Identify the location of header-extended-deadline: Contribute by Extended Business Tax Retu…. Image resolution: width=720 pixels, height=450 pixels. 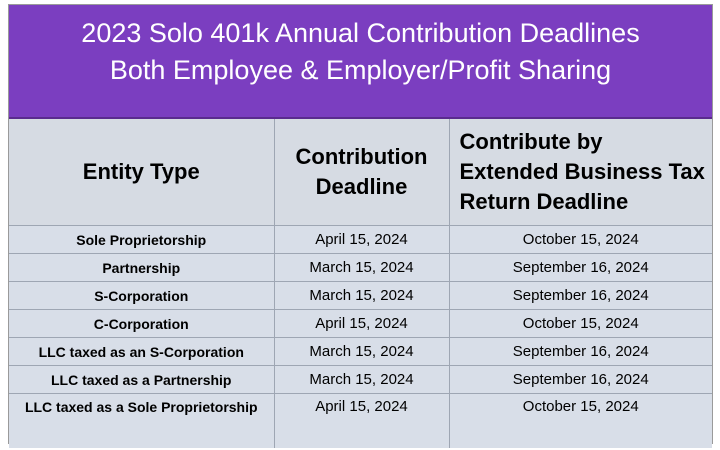
(580, 172).